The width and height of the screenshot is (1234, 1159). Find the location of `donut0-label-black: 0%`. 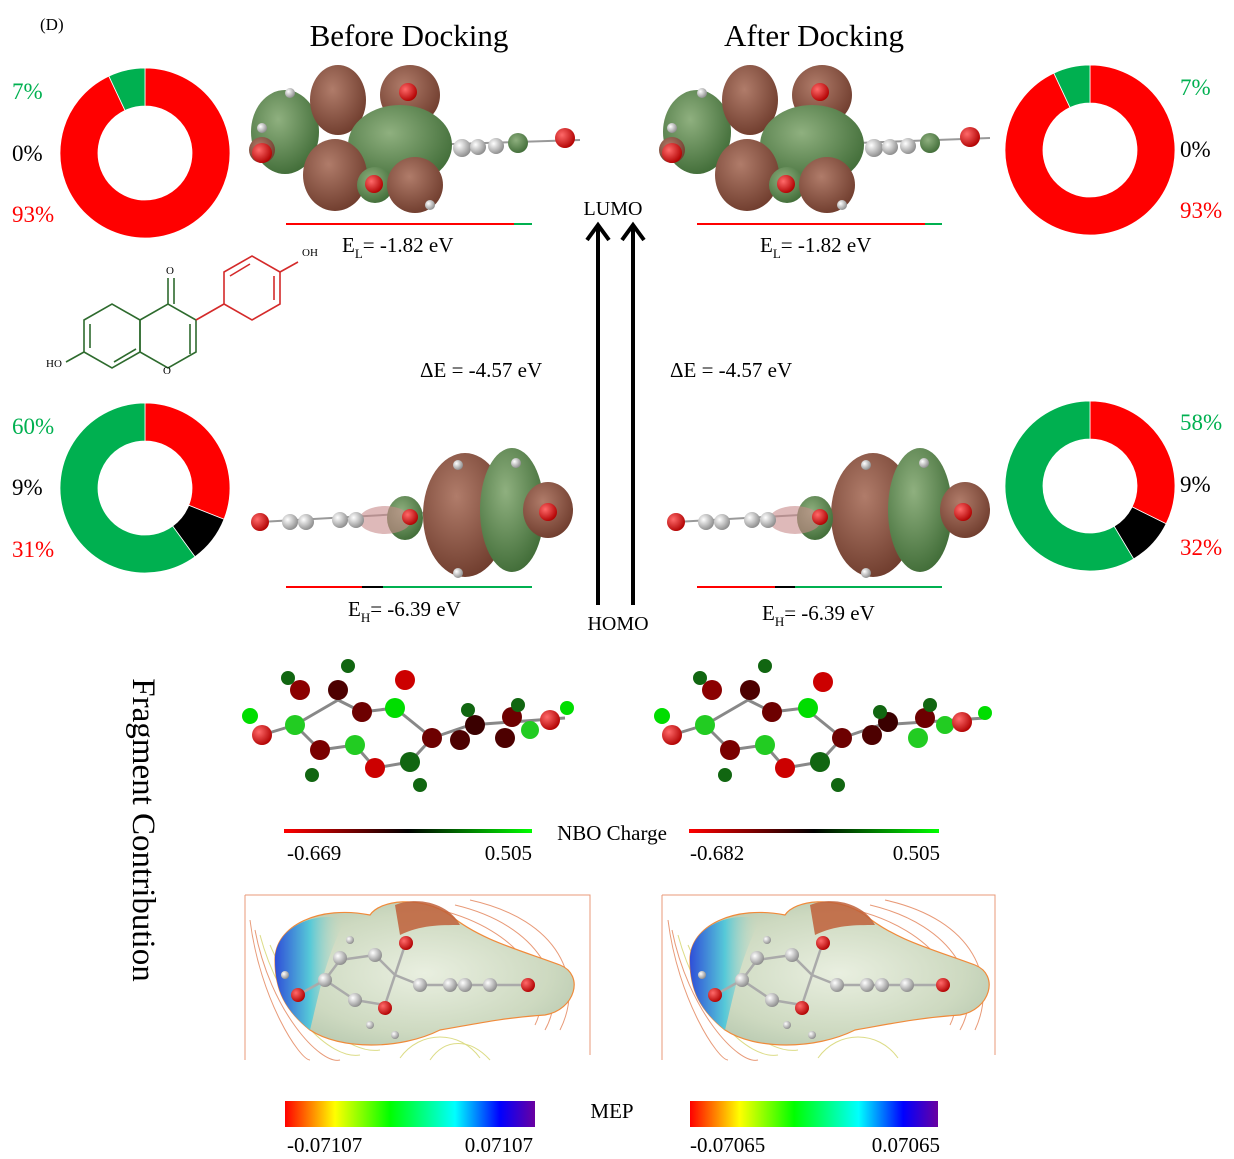

donut0-label-black: 0% is located at coordinates (27, 153).